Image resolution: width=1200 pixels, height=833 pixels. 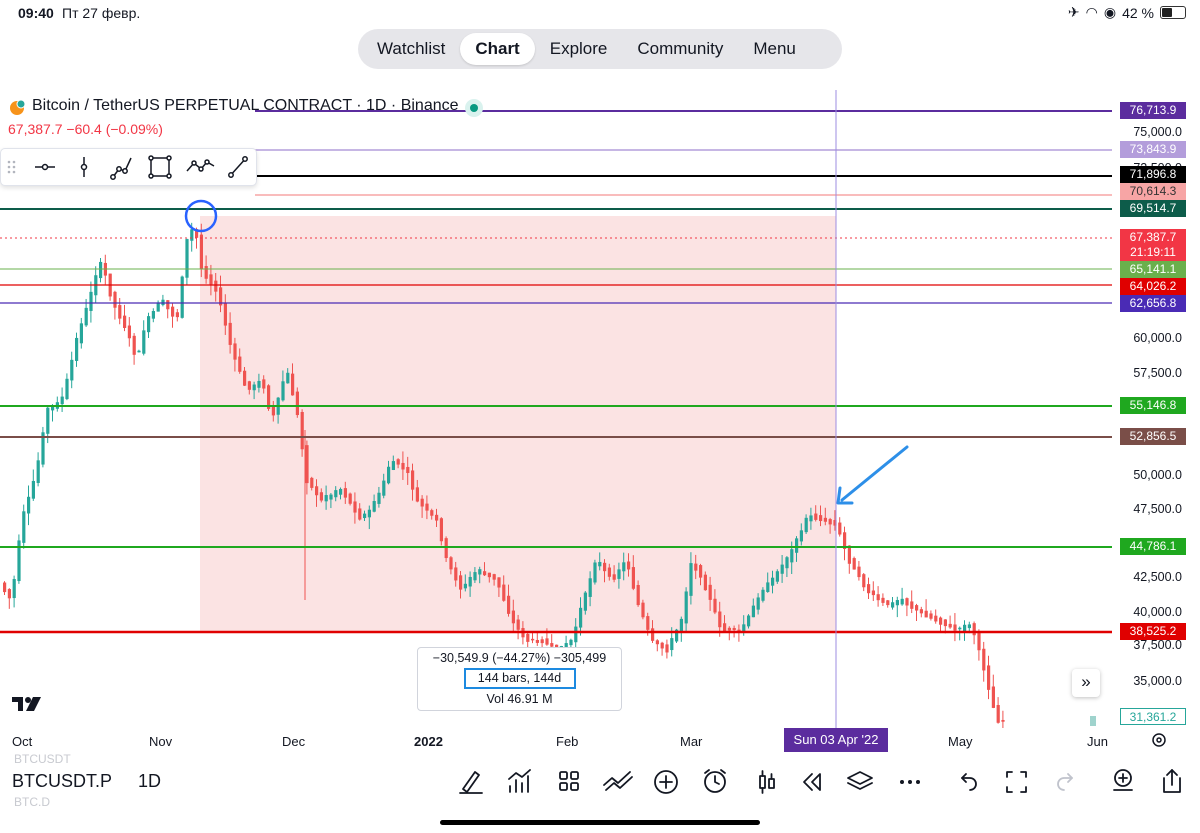 What do you see at coordinates (1157, 681) in the screenshot?
I see `price-tick: 35,000.0` at bounding box center [1157, 681].